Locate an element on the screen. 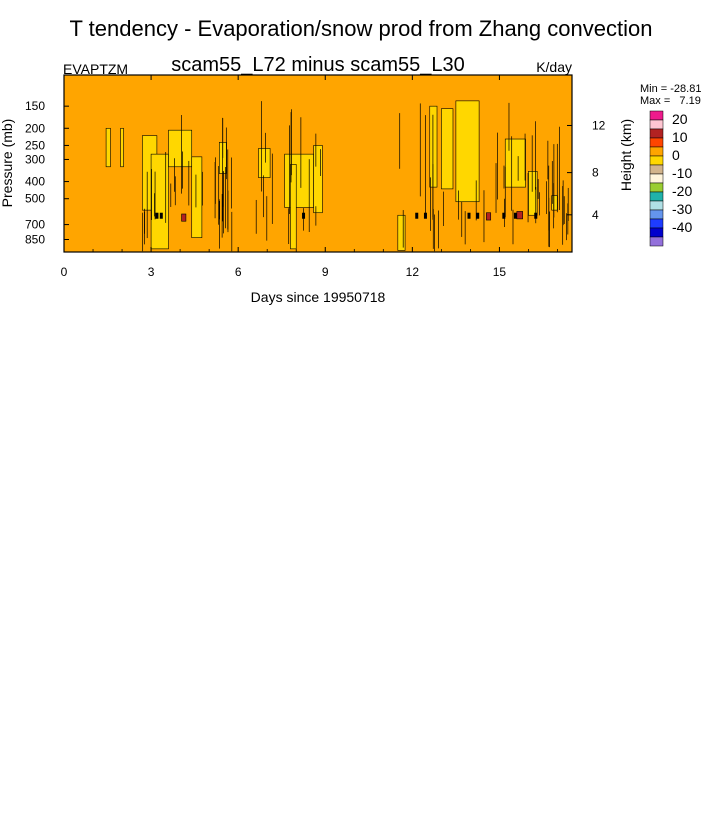  colorbar-level-label: 10 is located at coordinates (680, 137).